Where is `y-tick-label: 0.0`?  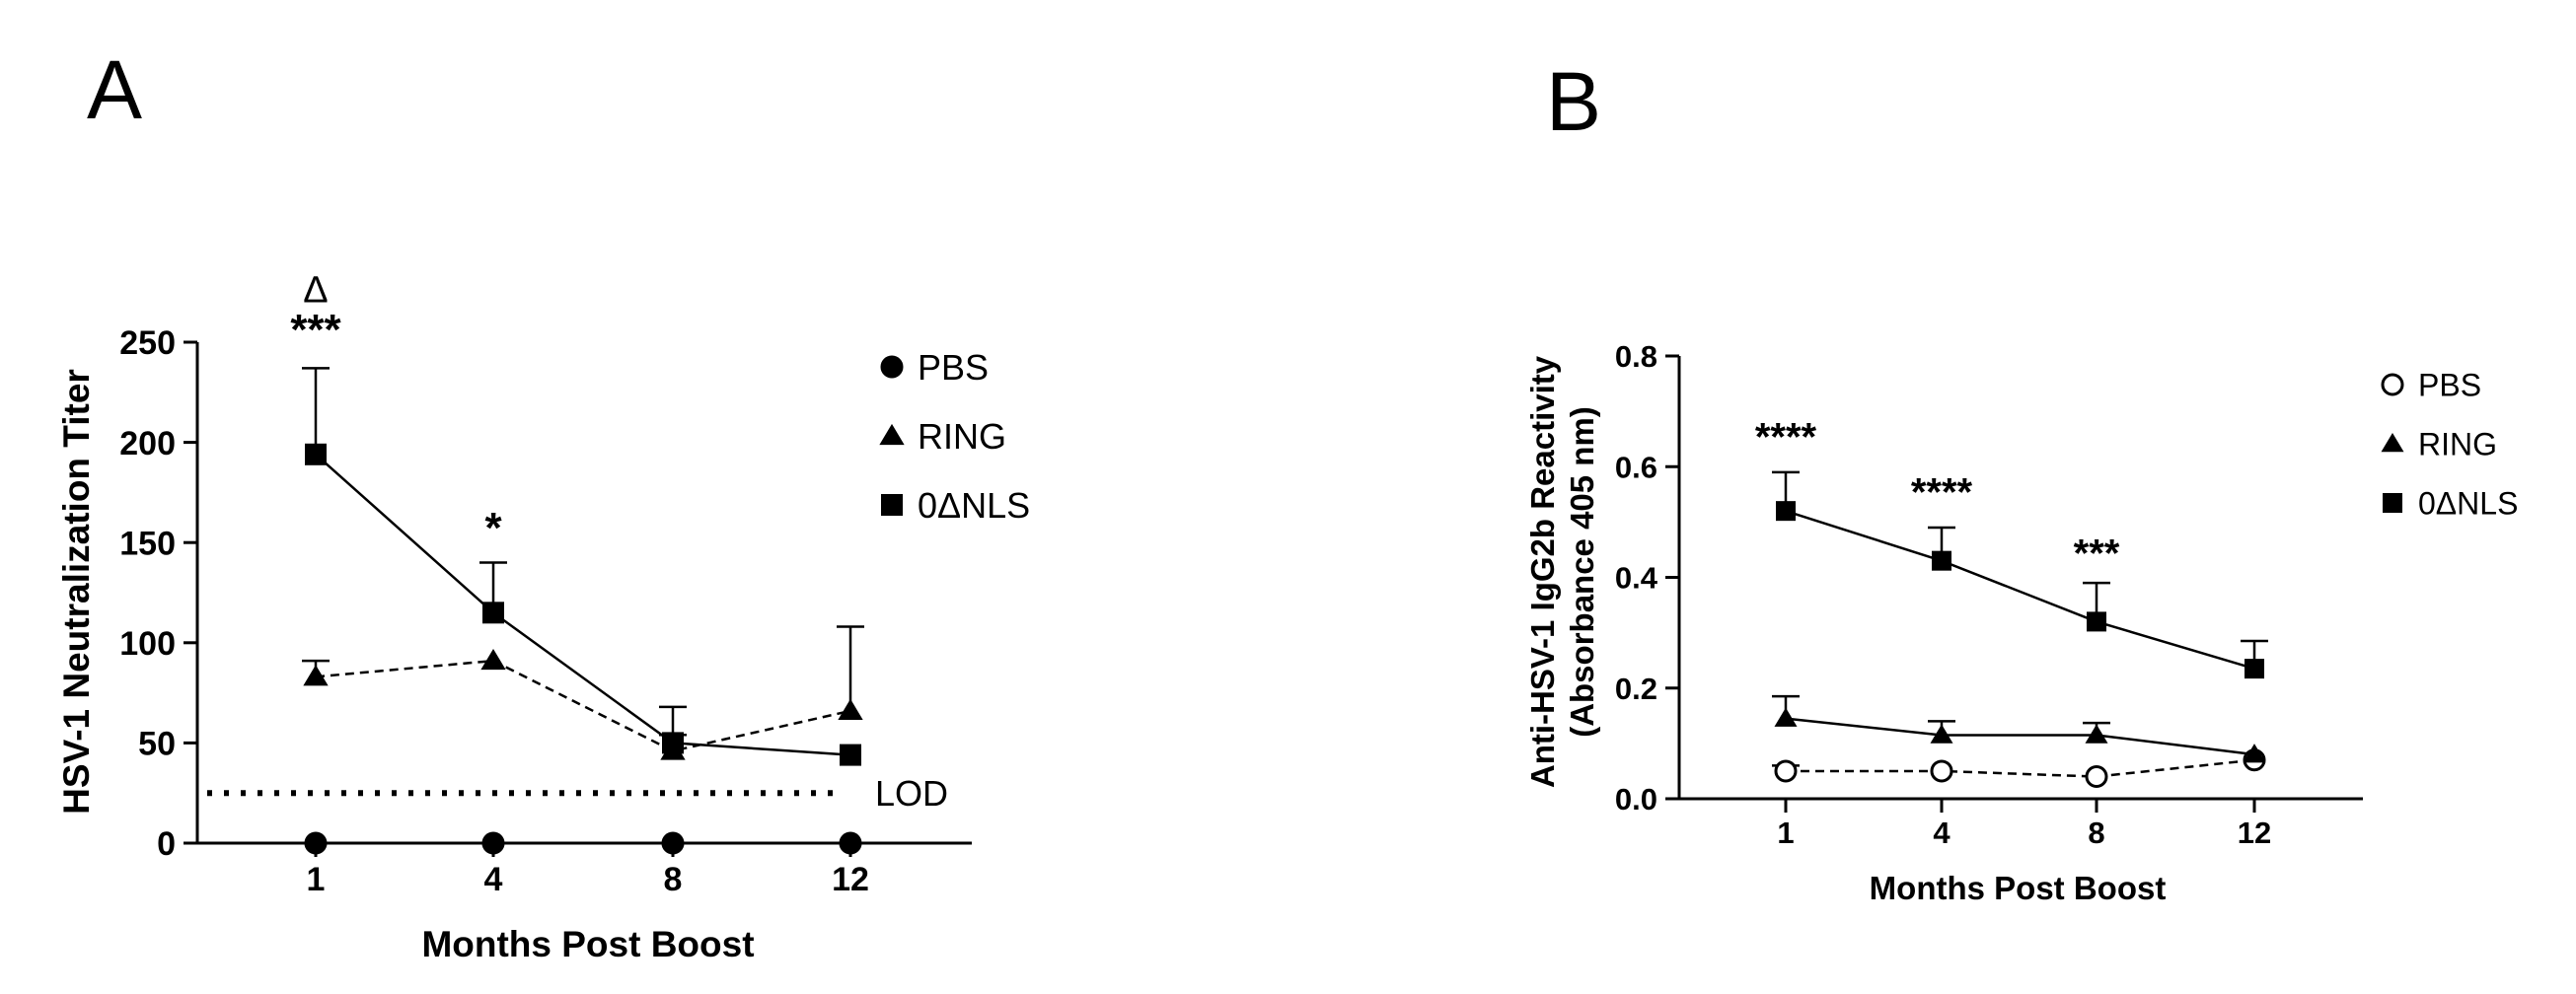 y-tick-label: 0.0 is located at coordinates (1636, 799).